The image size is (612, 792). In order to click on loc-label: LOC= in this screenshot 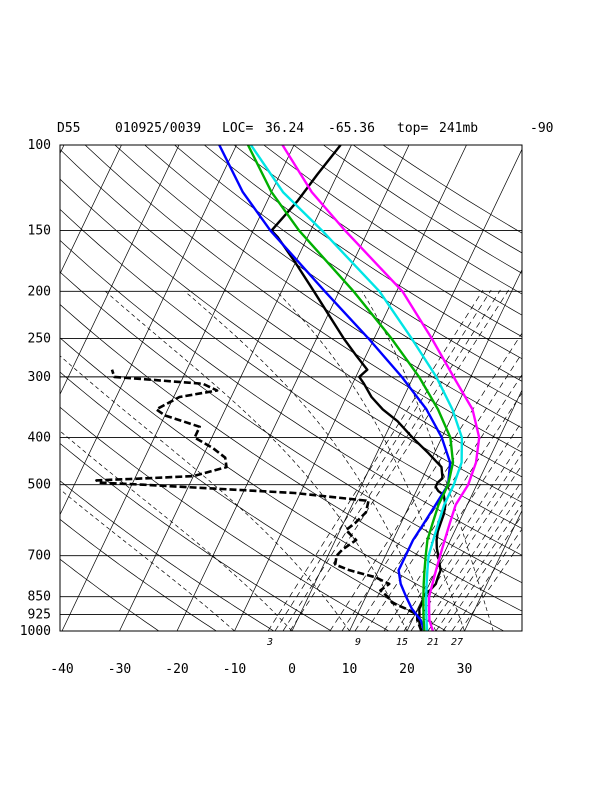, I will do `click(237, 128)`.